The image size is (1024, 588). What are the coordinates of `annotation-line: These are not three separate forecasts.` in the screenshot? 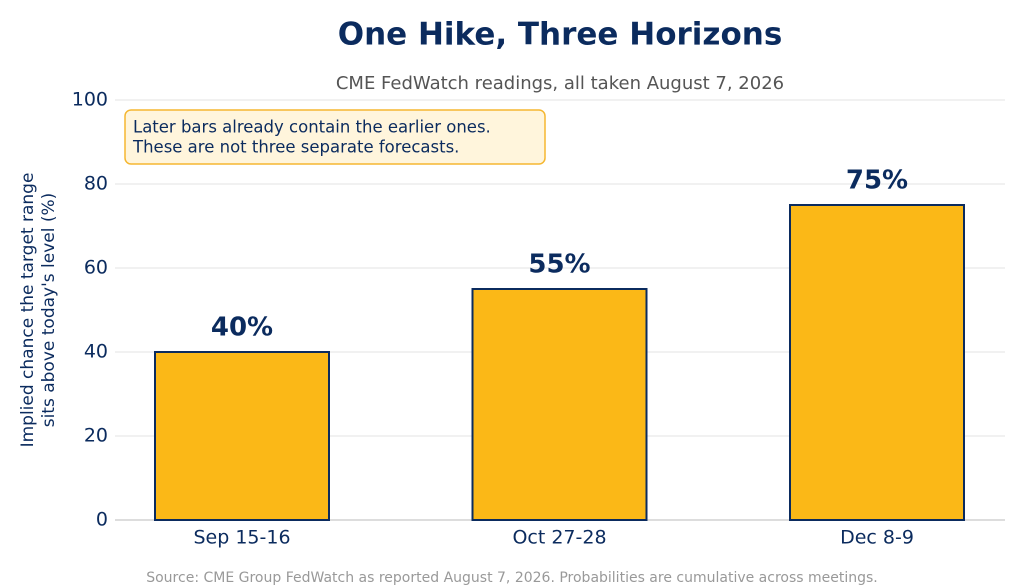 It's located at (295, 147).